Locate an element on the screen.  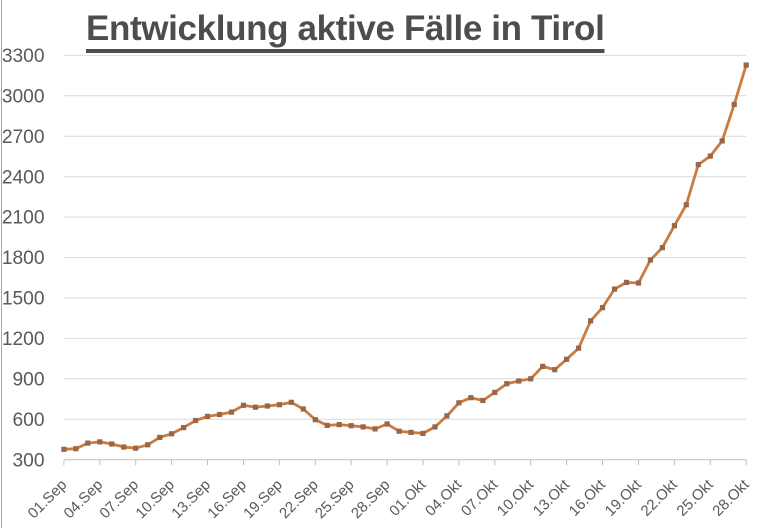
svg-text: 900 is located at coordinates (28, 379).